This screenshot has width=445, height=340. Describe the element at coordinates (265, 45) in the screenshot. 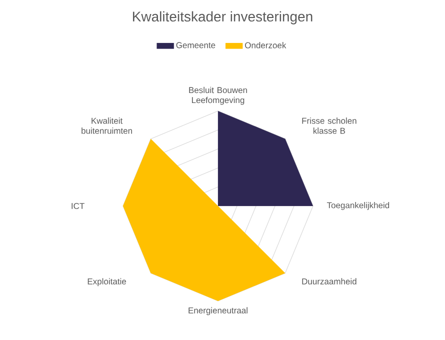

I see `legend-label: Onderzoek` at that location.